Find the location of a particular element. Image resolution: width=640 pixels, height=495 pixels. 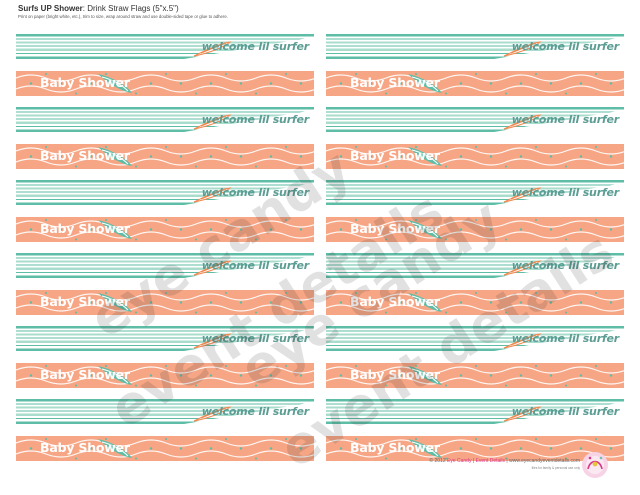

footer-brand-2: Event Details is located at coordinates (490, 461).